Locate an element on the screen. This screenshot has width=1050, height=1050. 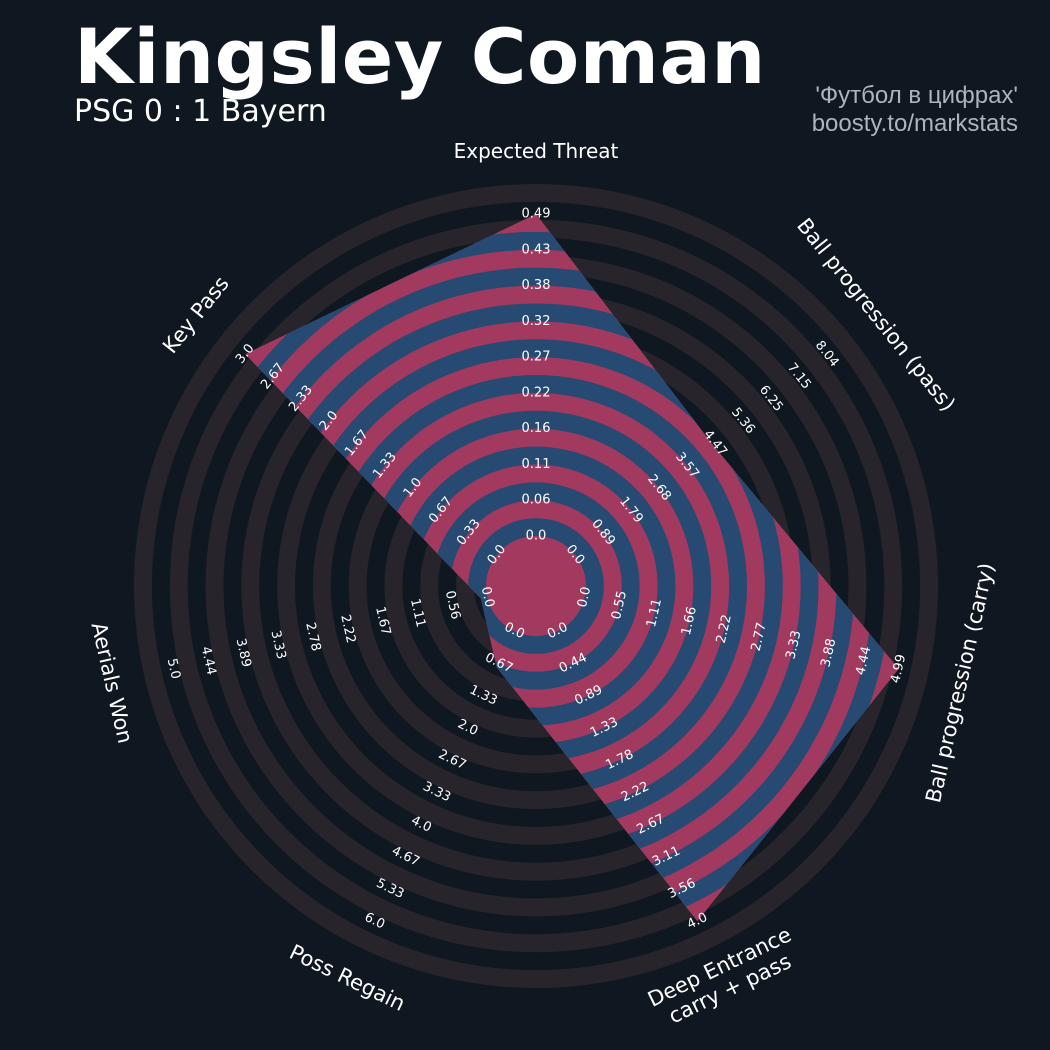
tick-label: 5.0 is located at coordinates (173, 669).